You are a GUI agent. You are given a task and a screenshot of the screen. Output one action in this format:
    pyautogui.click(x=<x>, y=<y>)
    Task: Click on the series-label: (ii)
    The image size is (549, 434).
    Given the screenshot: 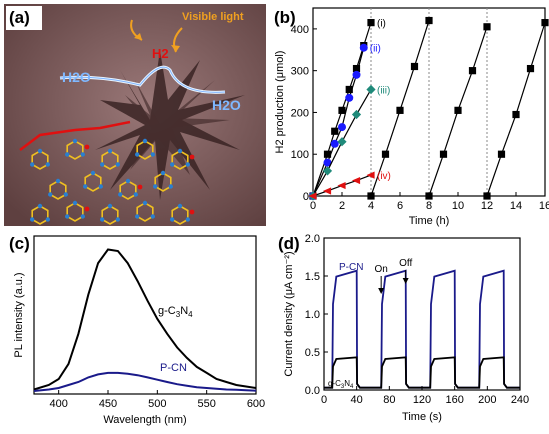 What is the action you would take?
    pyautogui.click(x=375, y=49)
    